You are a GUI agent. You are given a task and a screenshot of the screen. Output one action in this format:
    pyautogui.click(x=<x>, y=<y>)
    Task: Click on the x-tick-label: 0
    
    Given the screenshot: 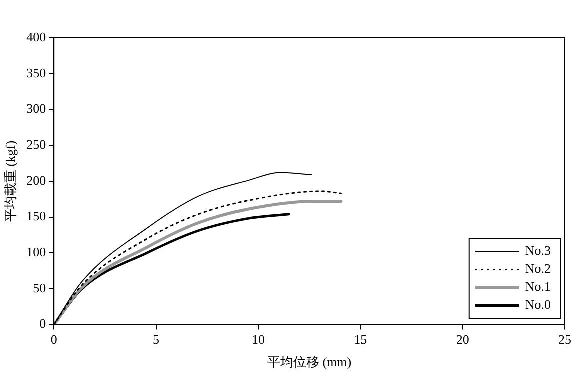 What is the action you would take?
    pyautogui.click(x=54, y=340)
    